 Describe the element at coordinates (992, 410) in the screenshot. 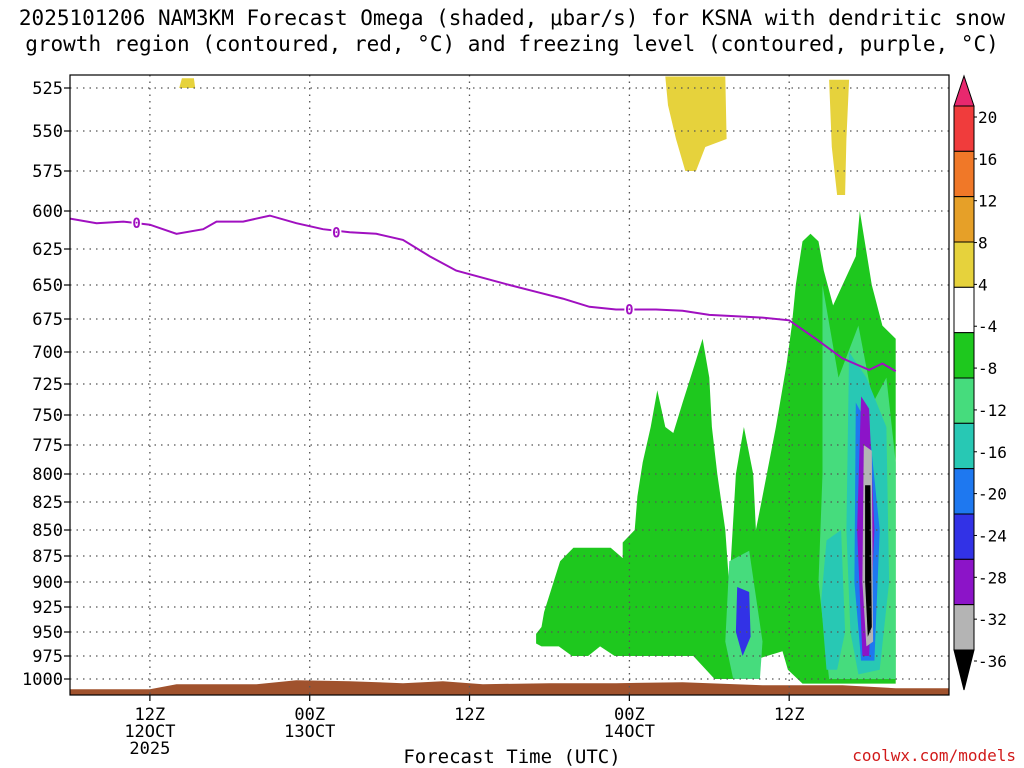

I see `colorbar-label: -12` at that location.